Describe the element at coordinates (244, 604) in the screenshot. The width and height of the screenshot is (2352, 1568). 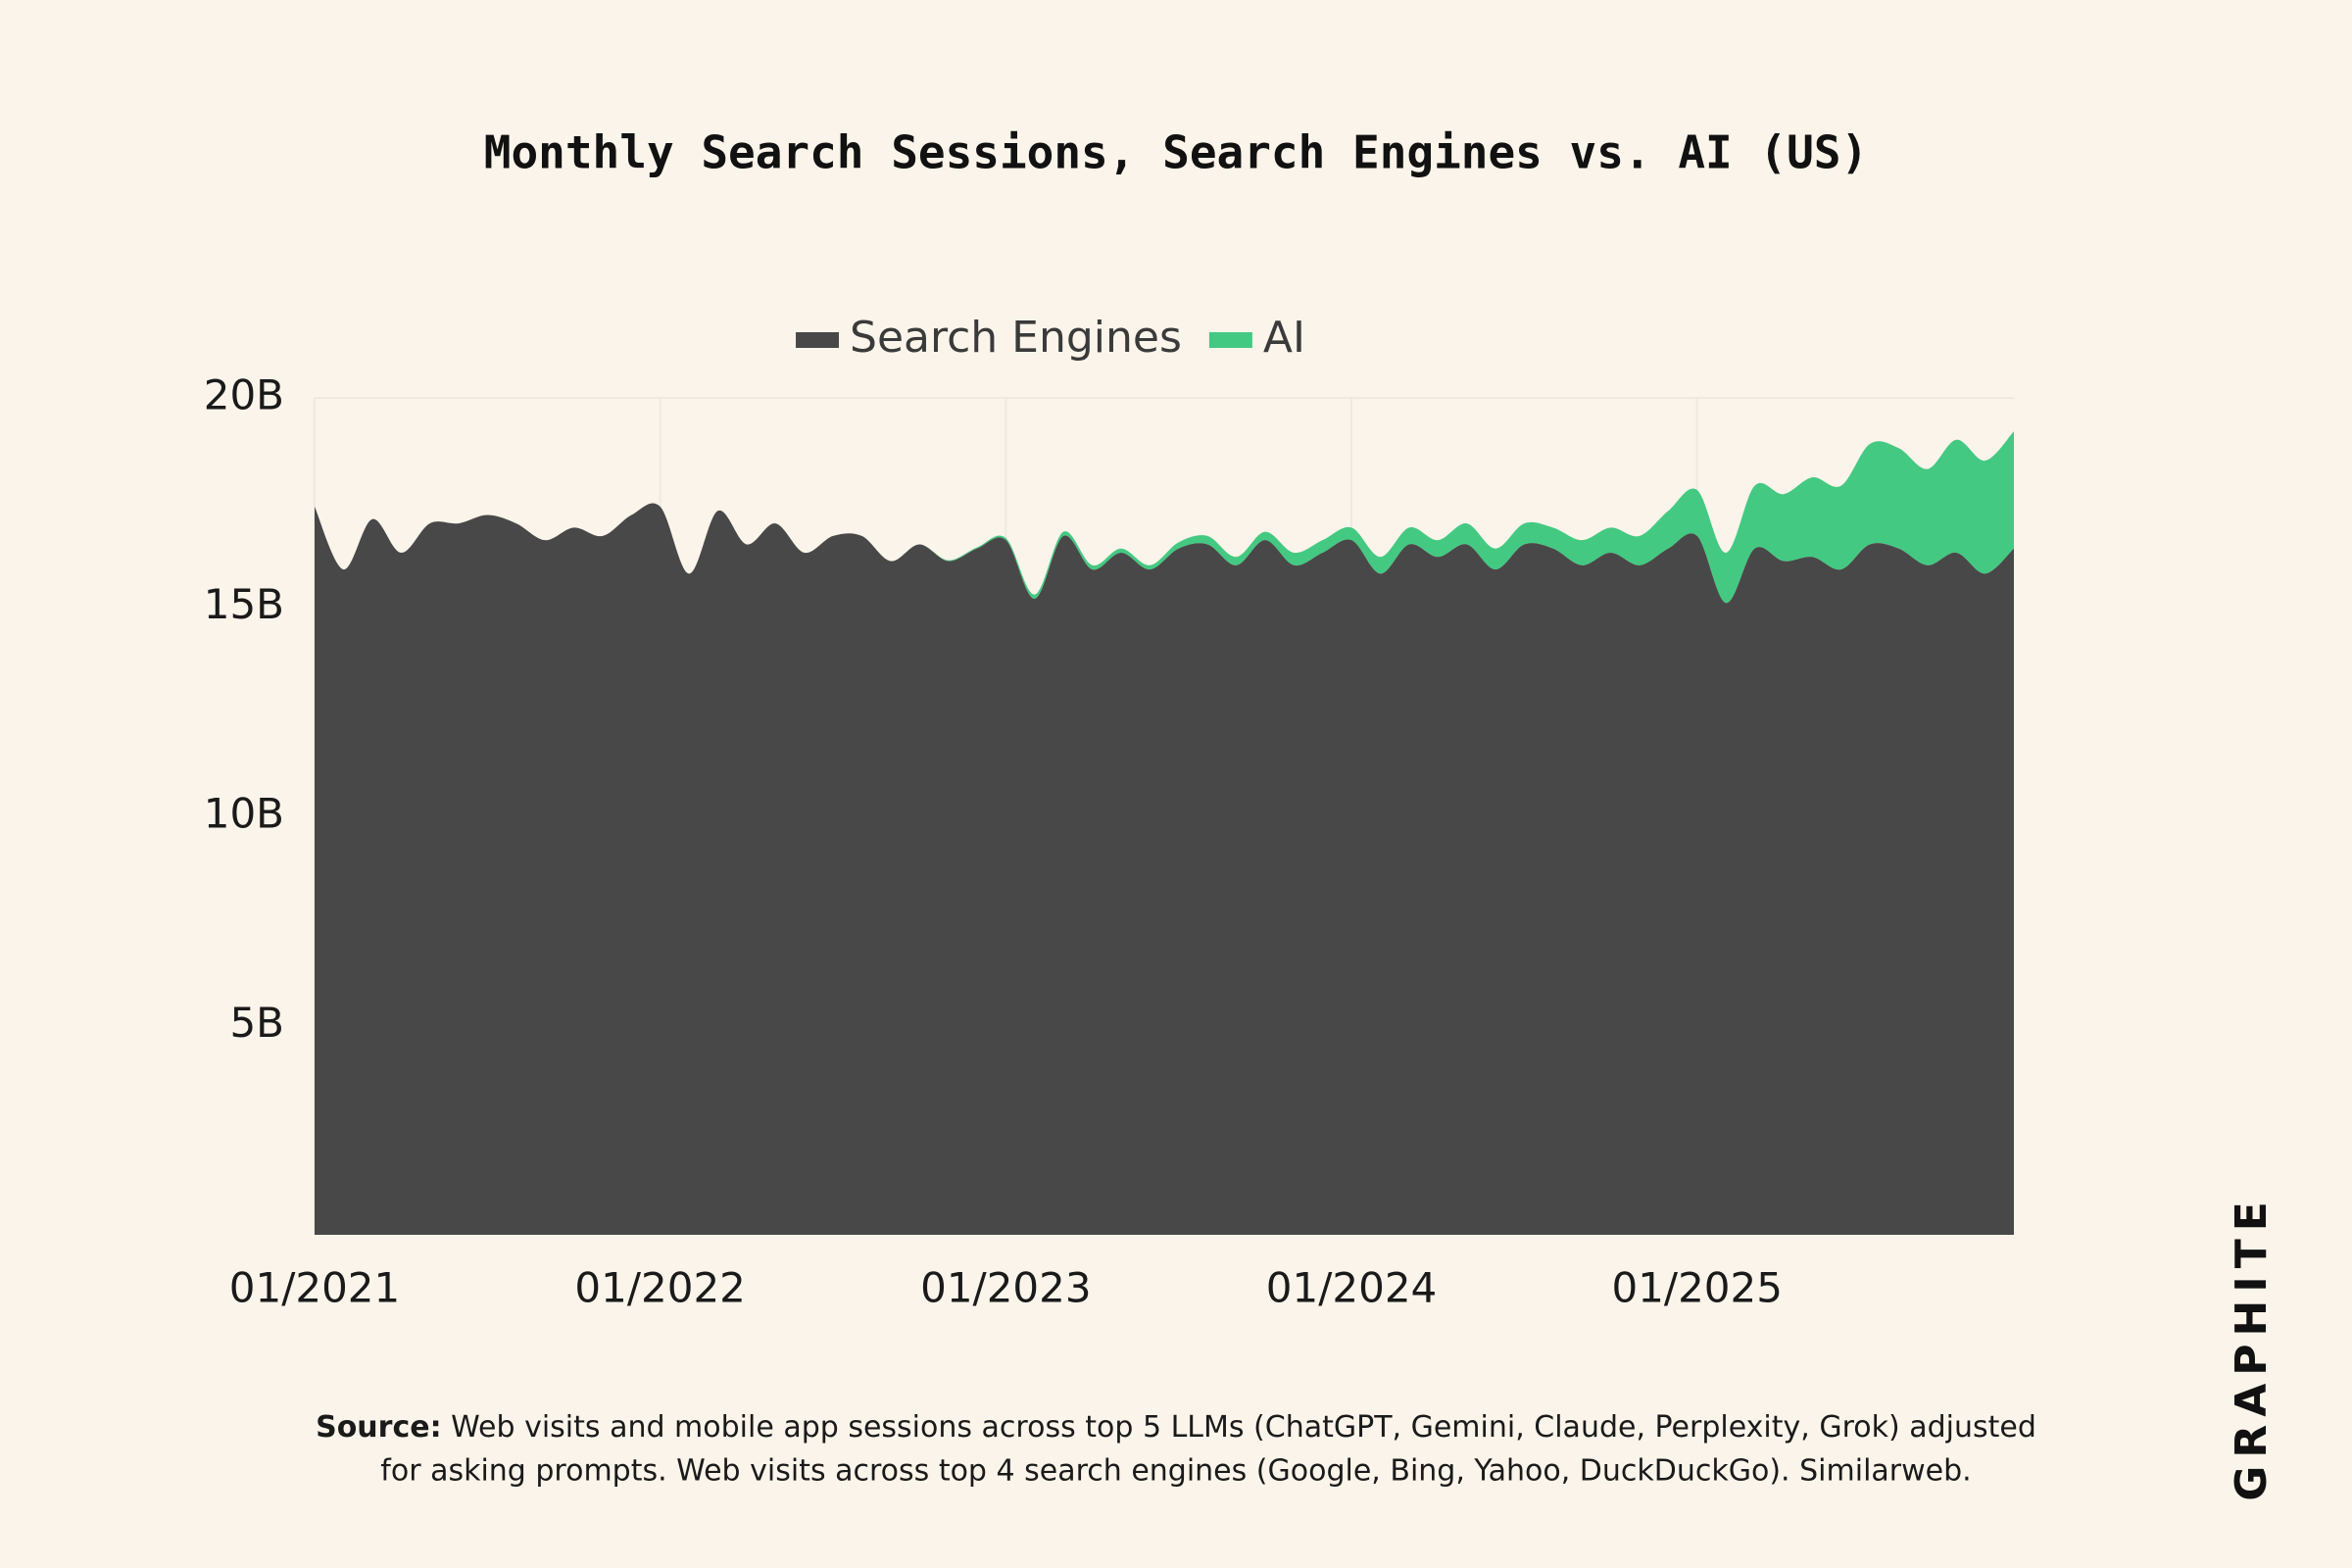
I see `y-tick-label: 15B` at that location.